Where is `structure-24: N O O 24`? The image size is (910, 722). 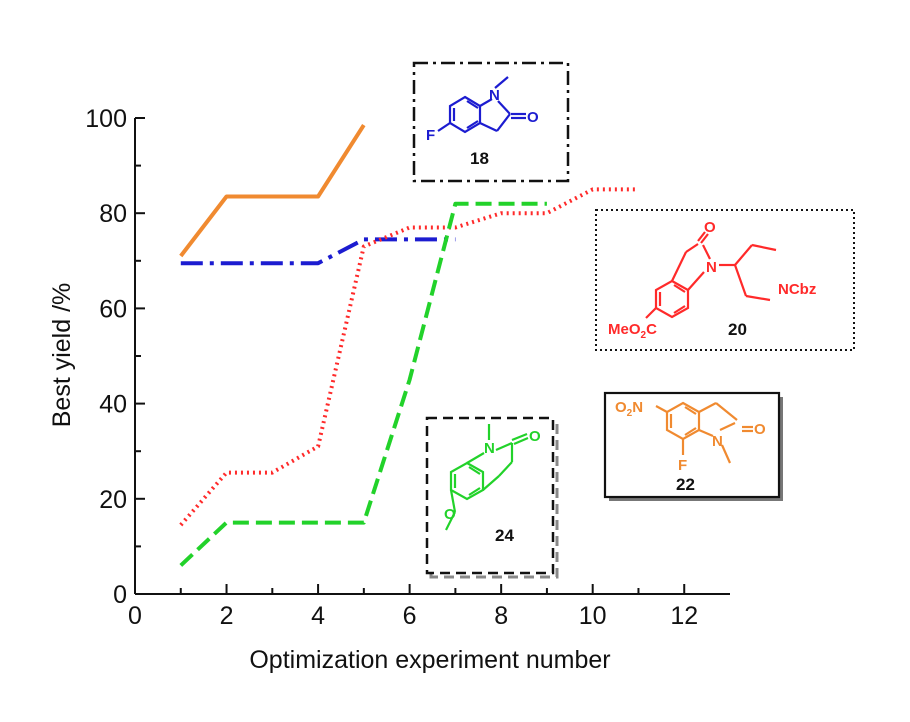 structure-24: N O O 24 is located at coordinates (492, 497).